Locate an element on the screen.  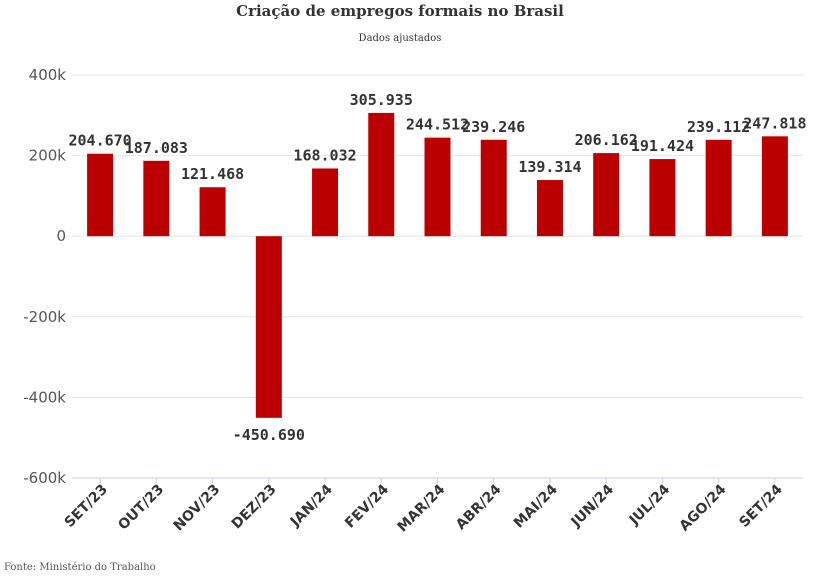
data-label: 239.112 is located at coordinates (718, 127).